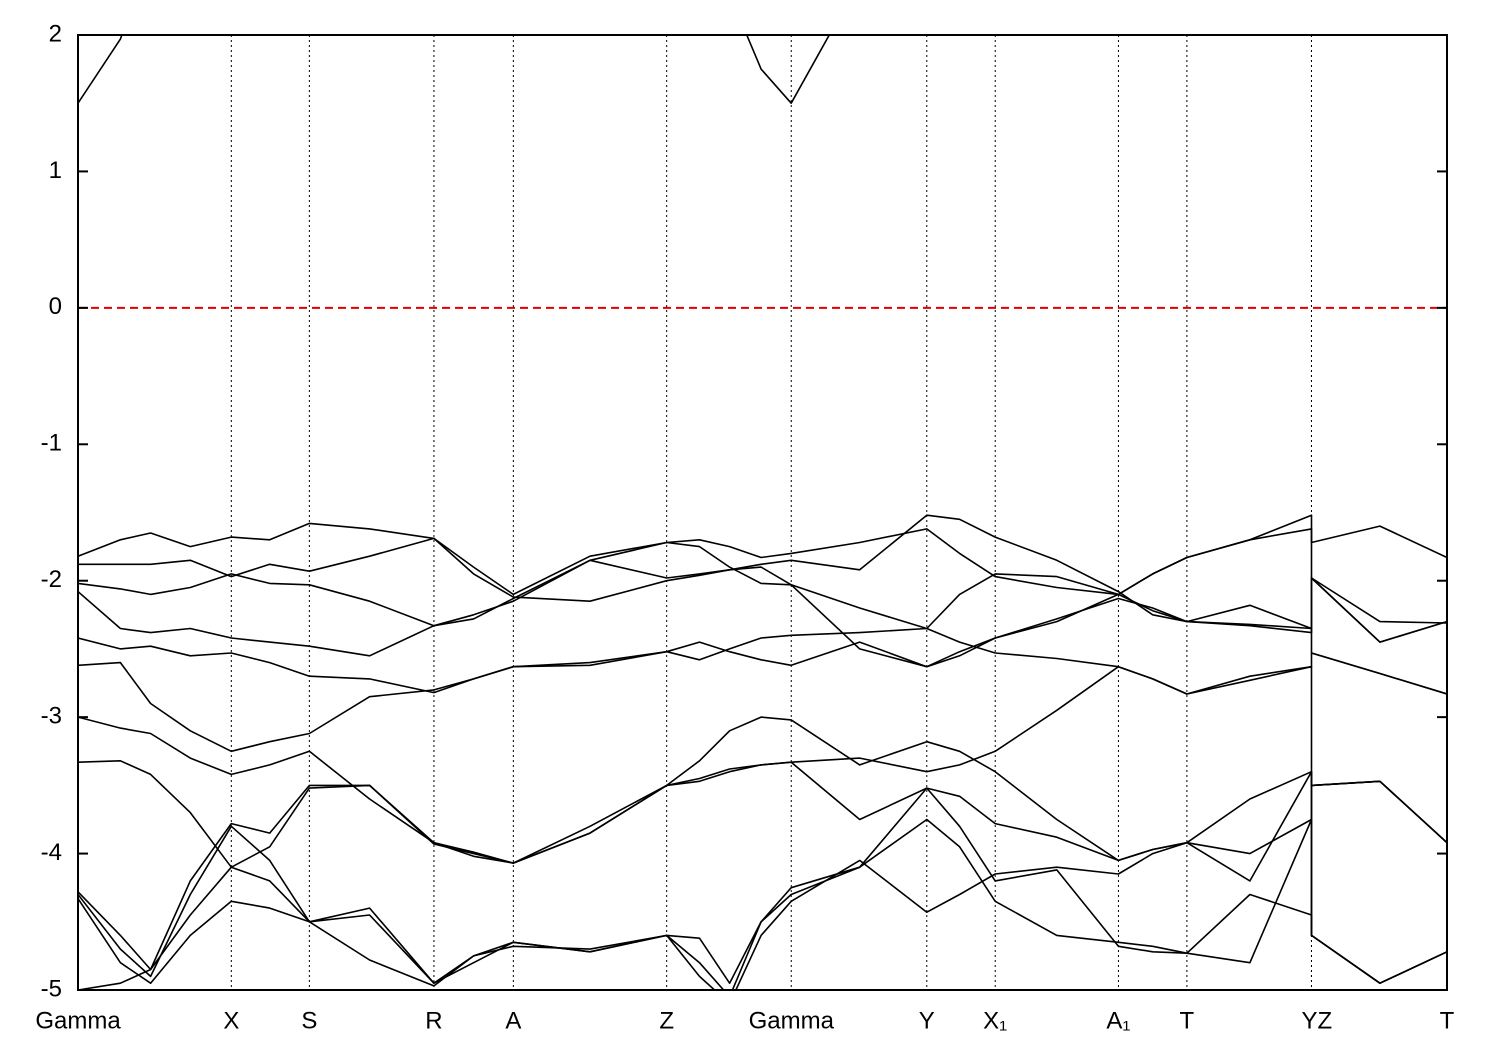 This screenshot has width=1500, height=1050. What do you see at coordinates (55, 170) in the screenshot?
I see `y-tick-label: 1` at bounding box center [55, 170].